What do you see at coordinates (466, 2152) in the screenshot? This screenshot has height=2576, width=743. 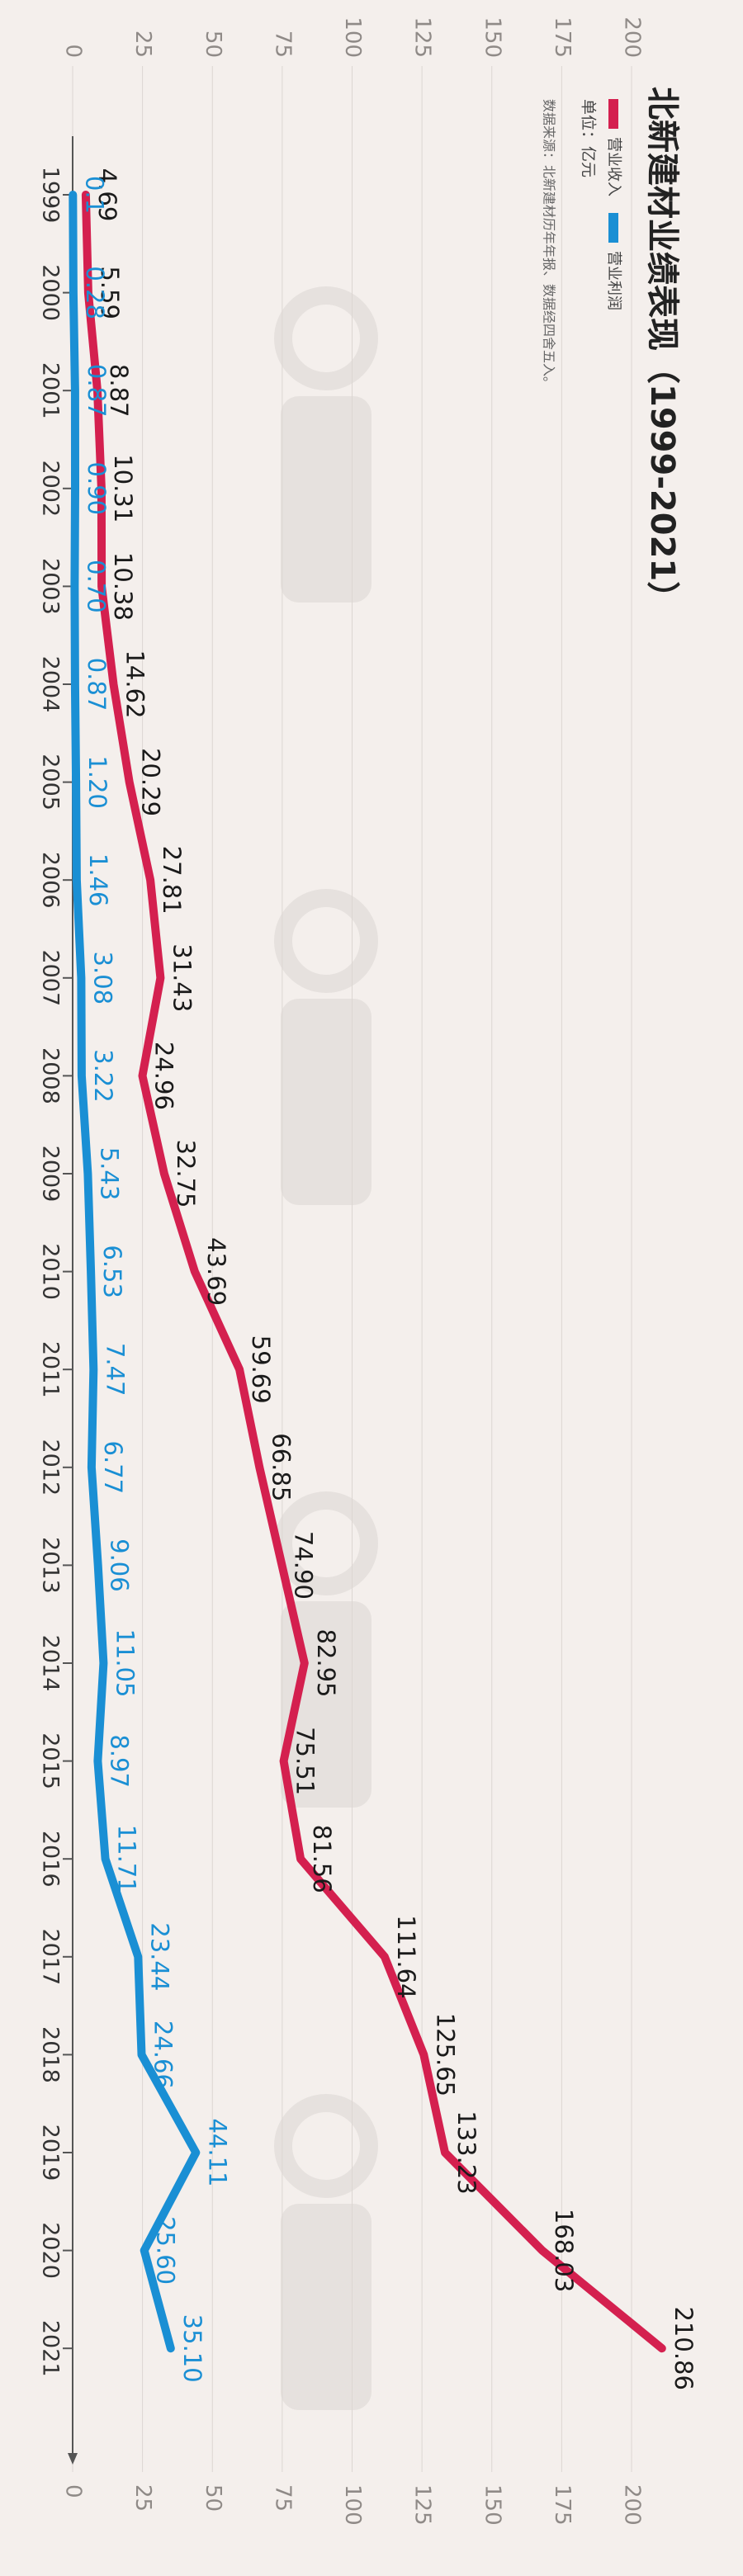 I see `revenue-data-label: 133.23` at bounding box center [466, 2152].